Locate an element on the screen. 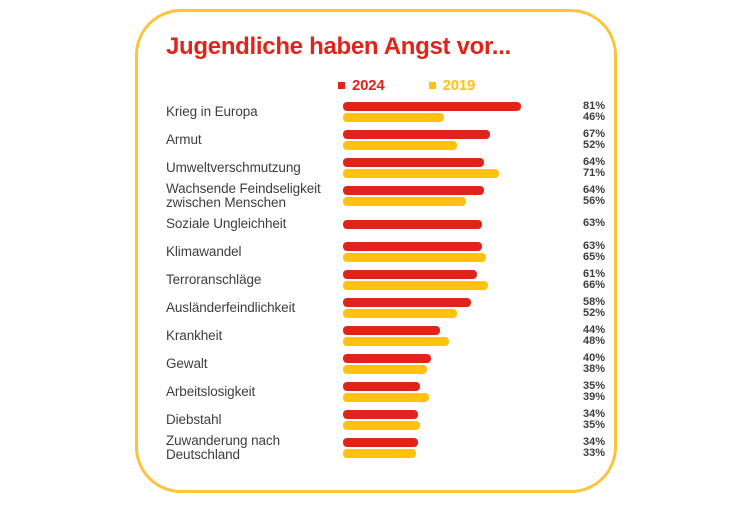 The height and width of the screenshot is (510, 752). value-labels: 58% 52% is located at coordinates (598, 307).